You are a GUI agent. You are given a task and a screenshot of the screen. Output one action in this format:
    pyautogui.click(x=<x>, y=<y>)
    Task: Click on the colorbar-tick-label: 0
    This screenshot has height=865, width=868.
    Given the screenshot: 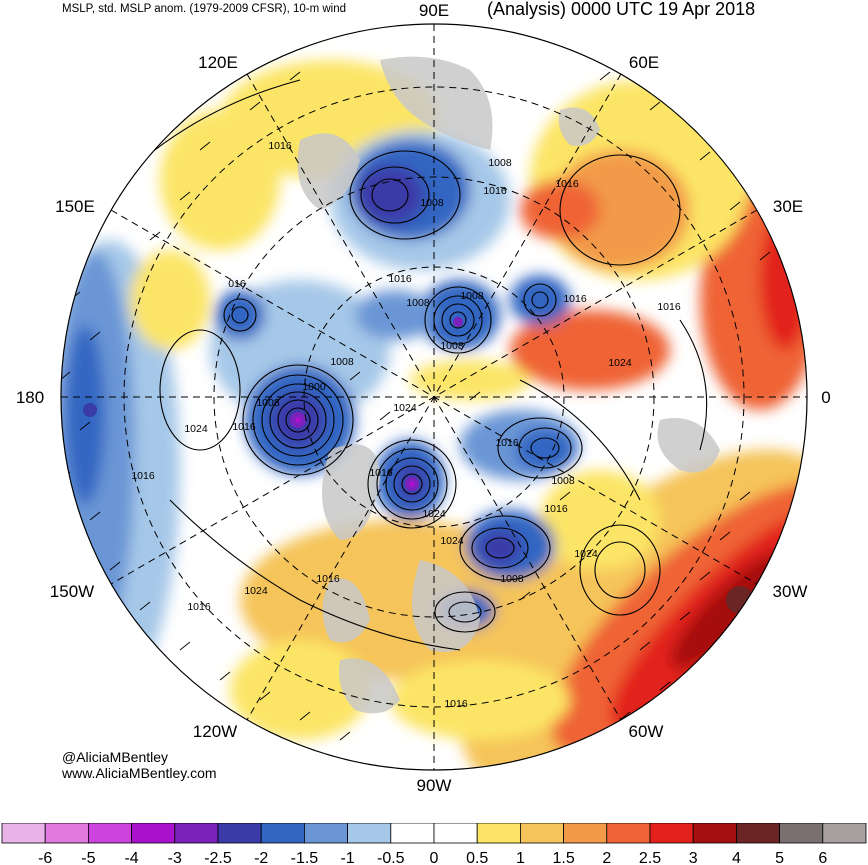 What is the action you would take?
    pyautogui.click(x=434, y=857)
    